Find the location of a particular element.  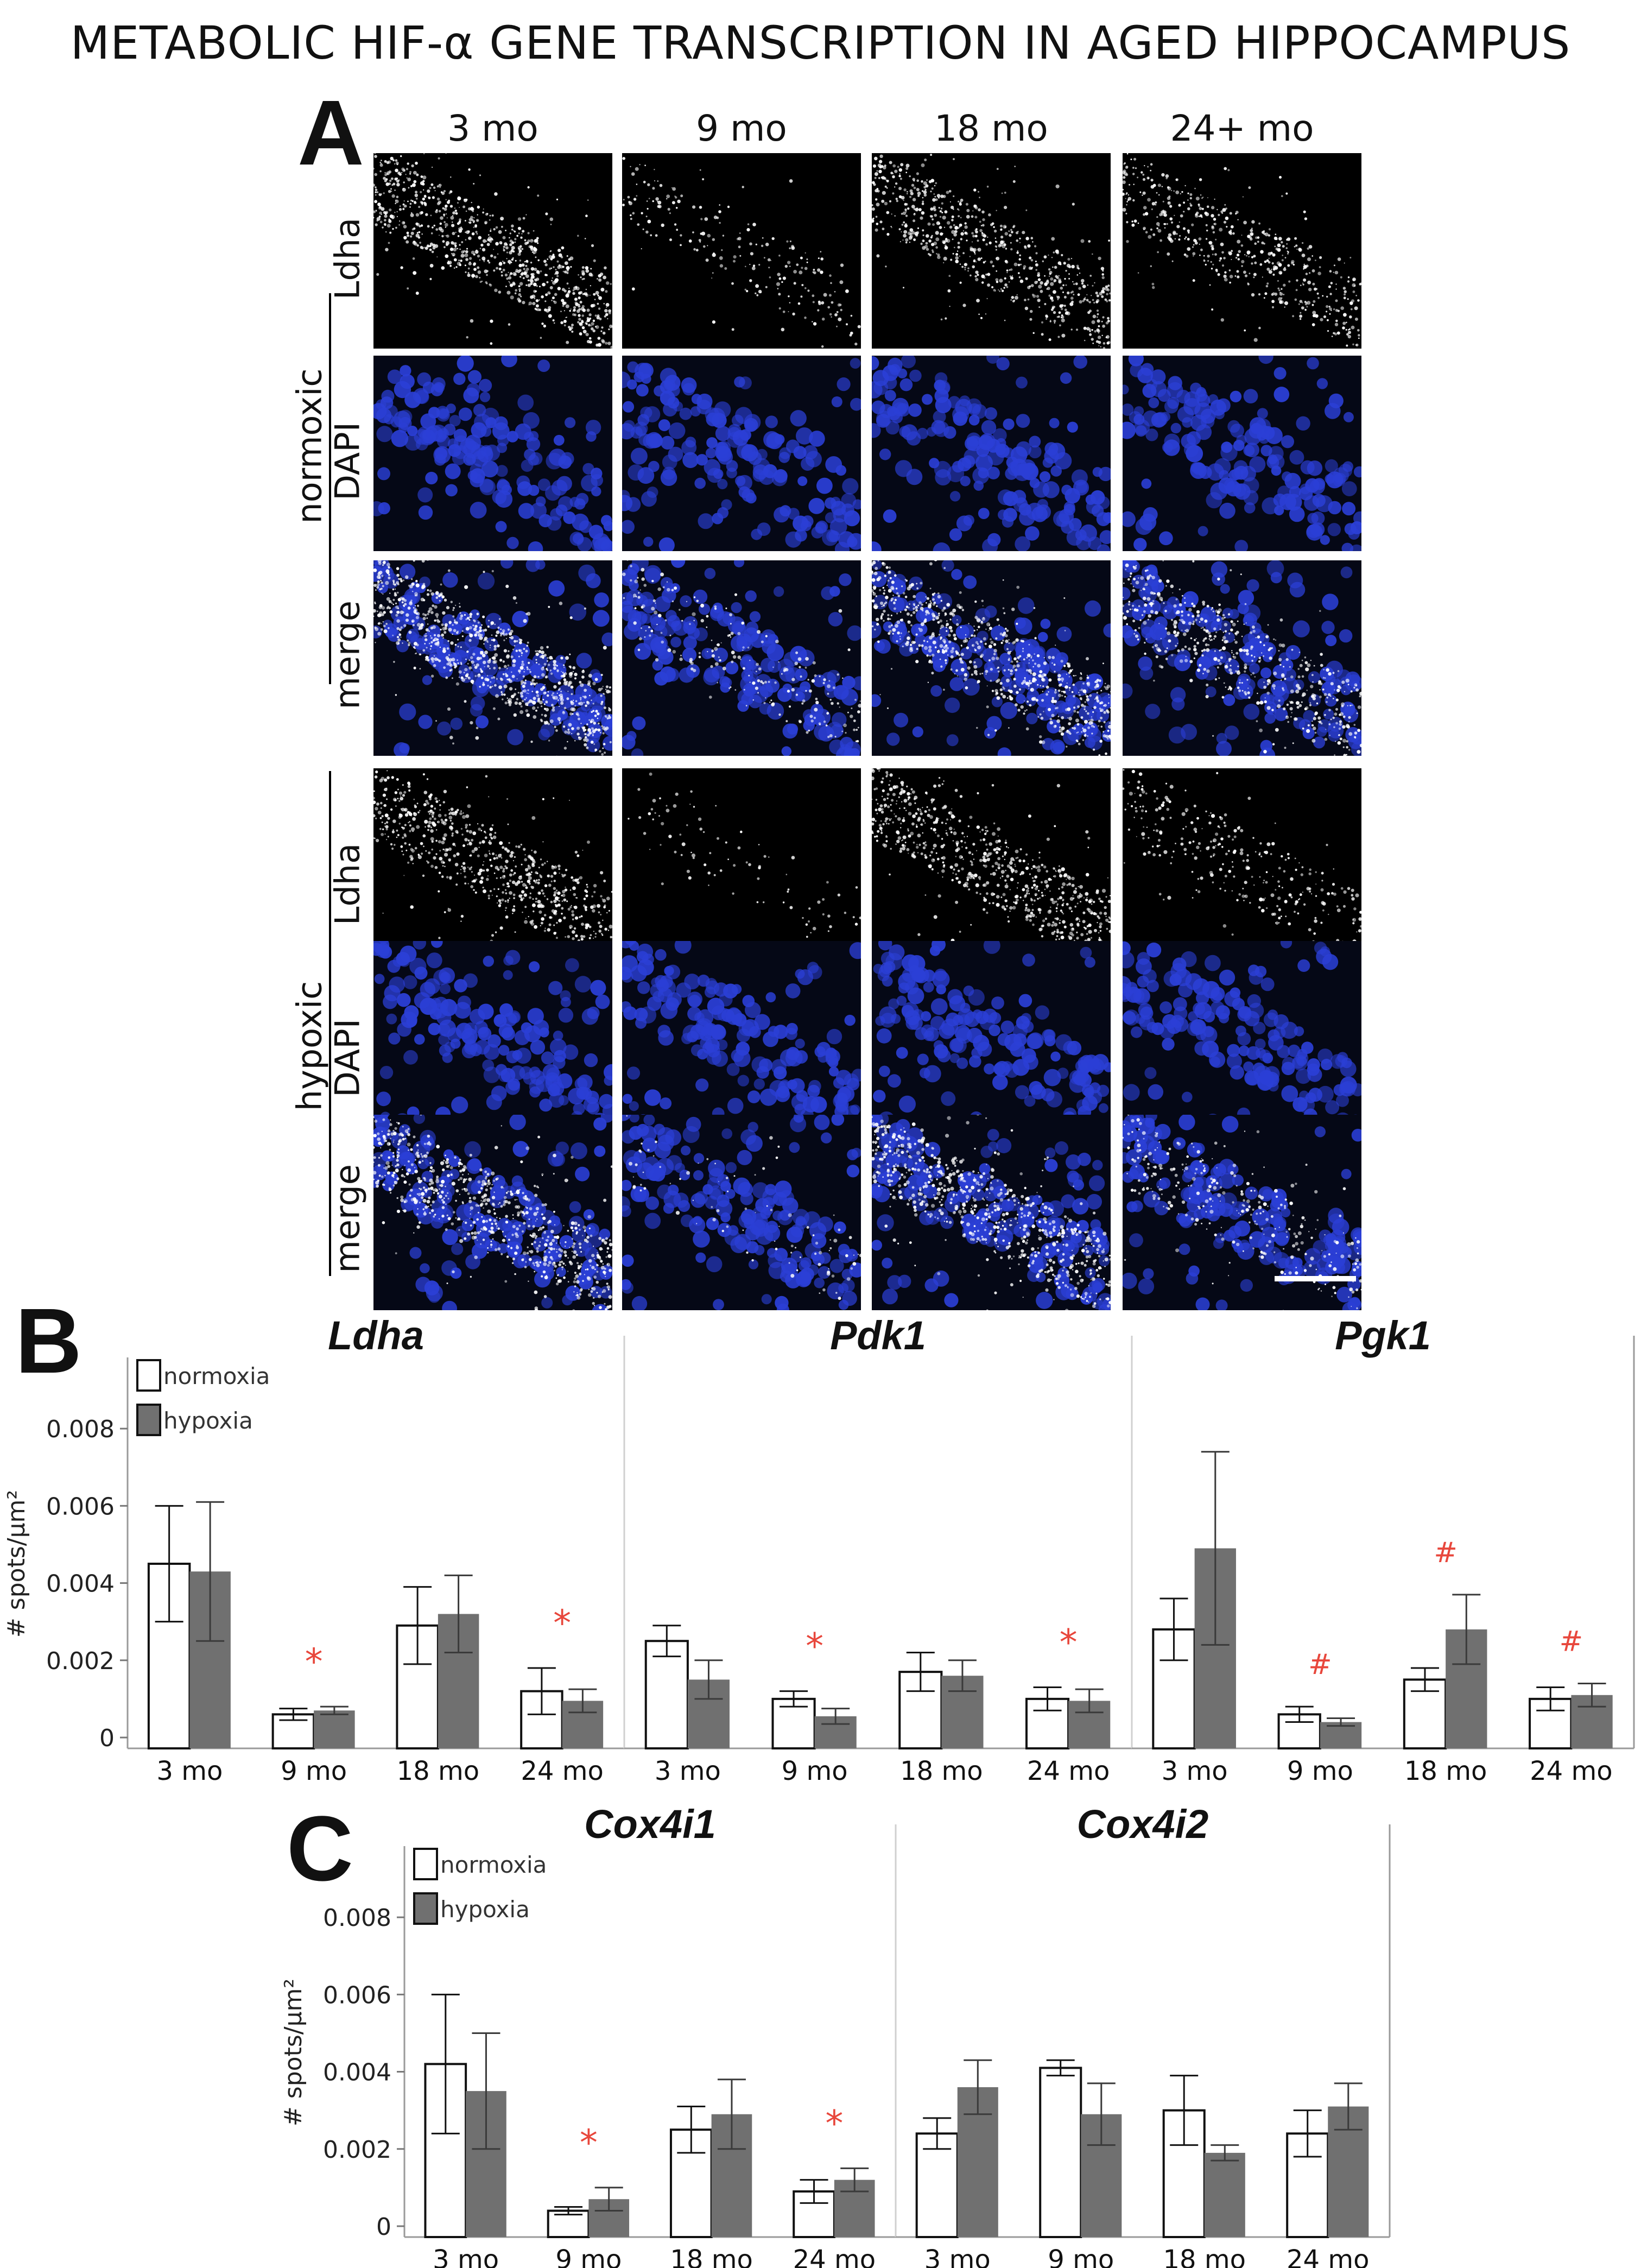

ldha-x-tick-label: 24 mo is located at coordinates (562, 1771).